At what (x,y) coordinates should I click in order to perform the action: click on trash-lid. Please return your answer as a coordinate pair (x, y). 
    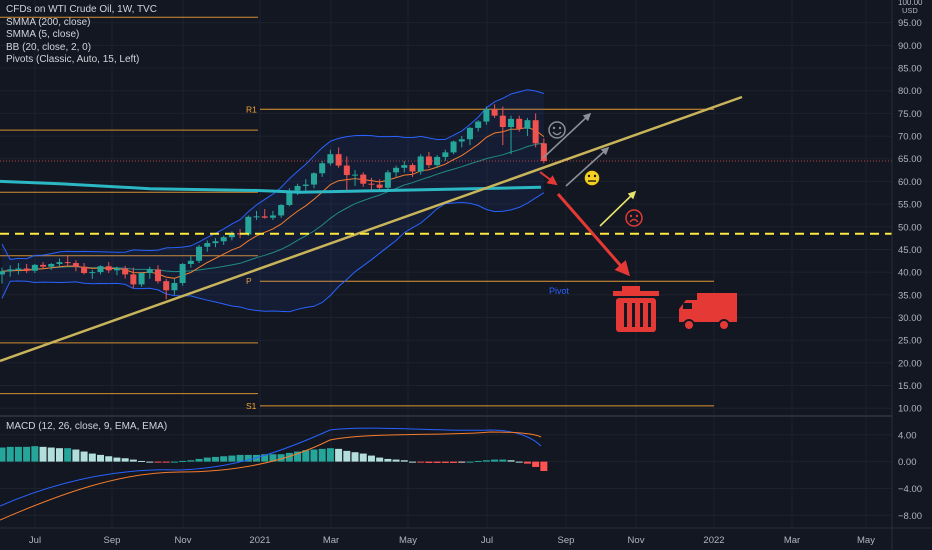
    Looking at the image, I should click on (636, 293).